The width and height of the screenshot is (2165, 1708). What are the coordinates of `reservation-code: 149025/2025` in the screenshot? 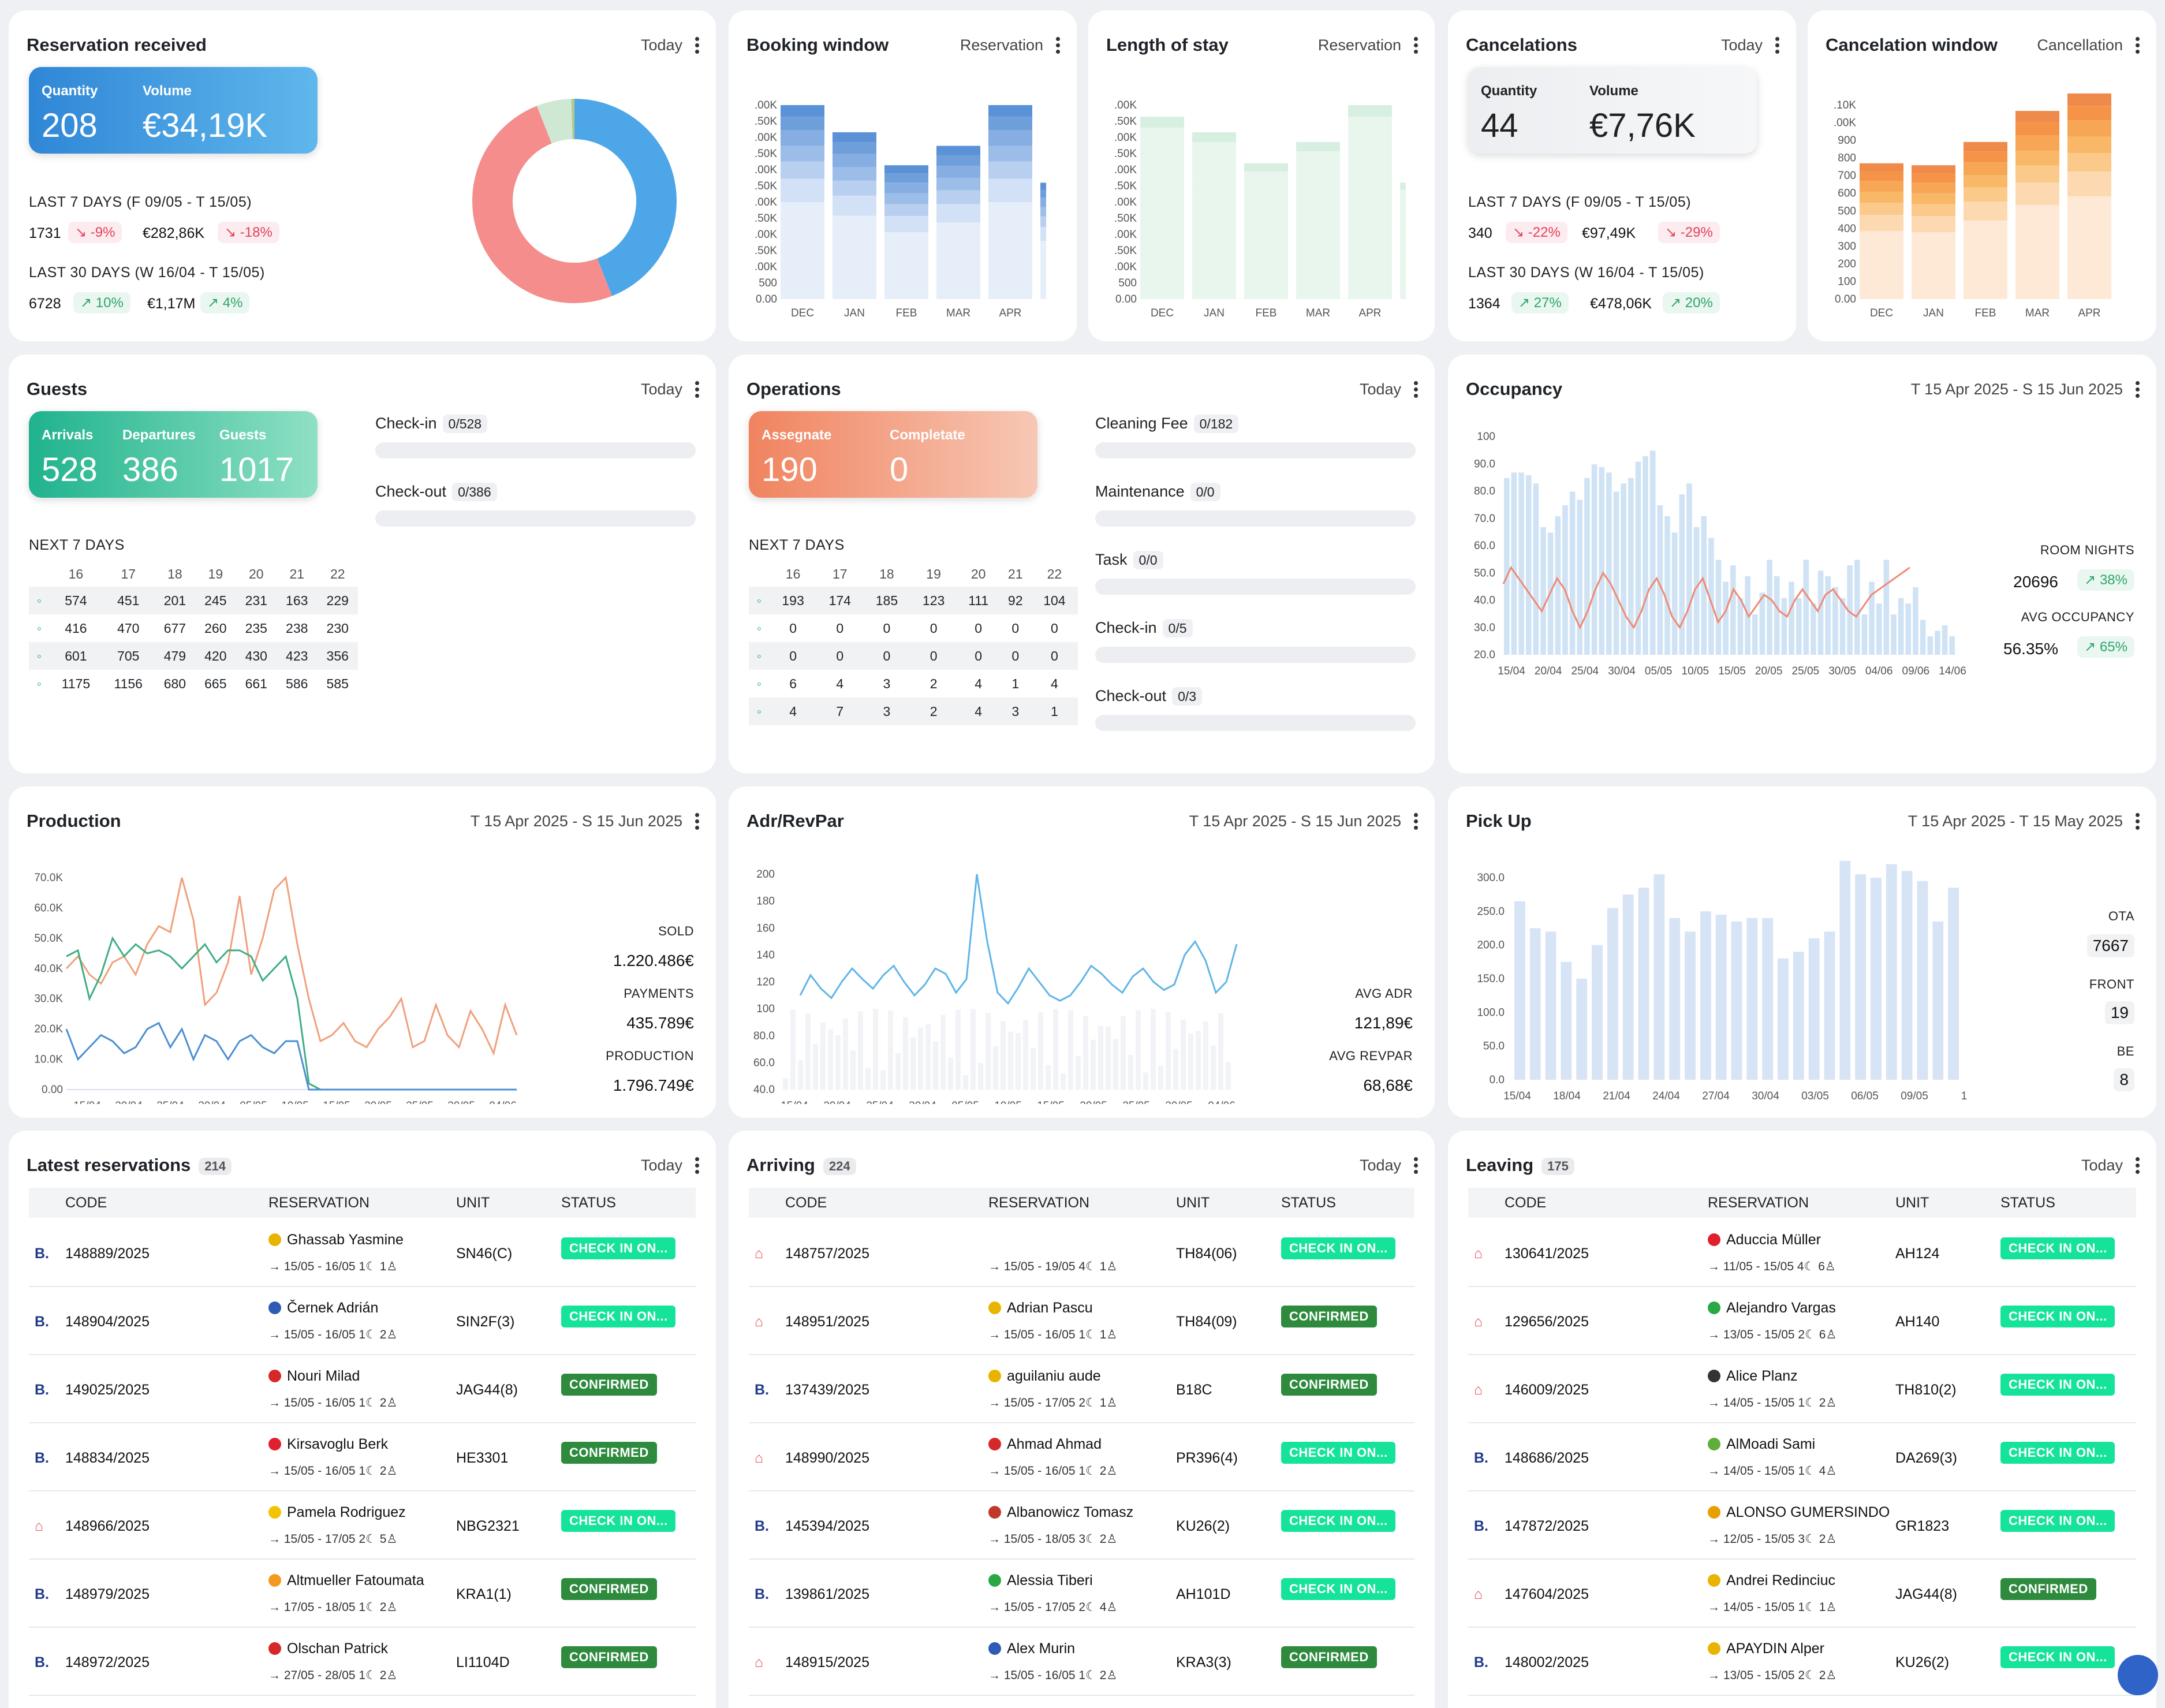 It's located at (107, 1391).